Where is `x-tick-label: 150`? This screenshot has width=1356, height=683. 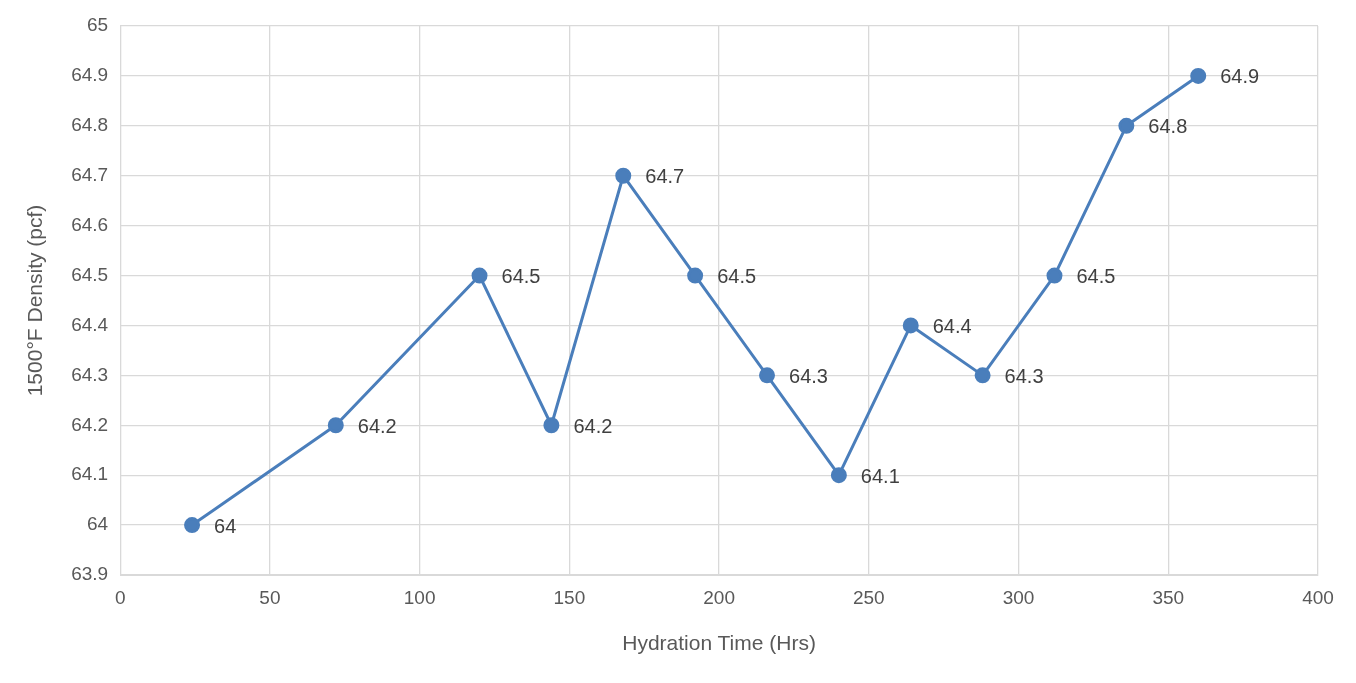
x-tick-label: 150 is located at coordinates (569, 597).